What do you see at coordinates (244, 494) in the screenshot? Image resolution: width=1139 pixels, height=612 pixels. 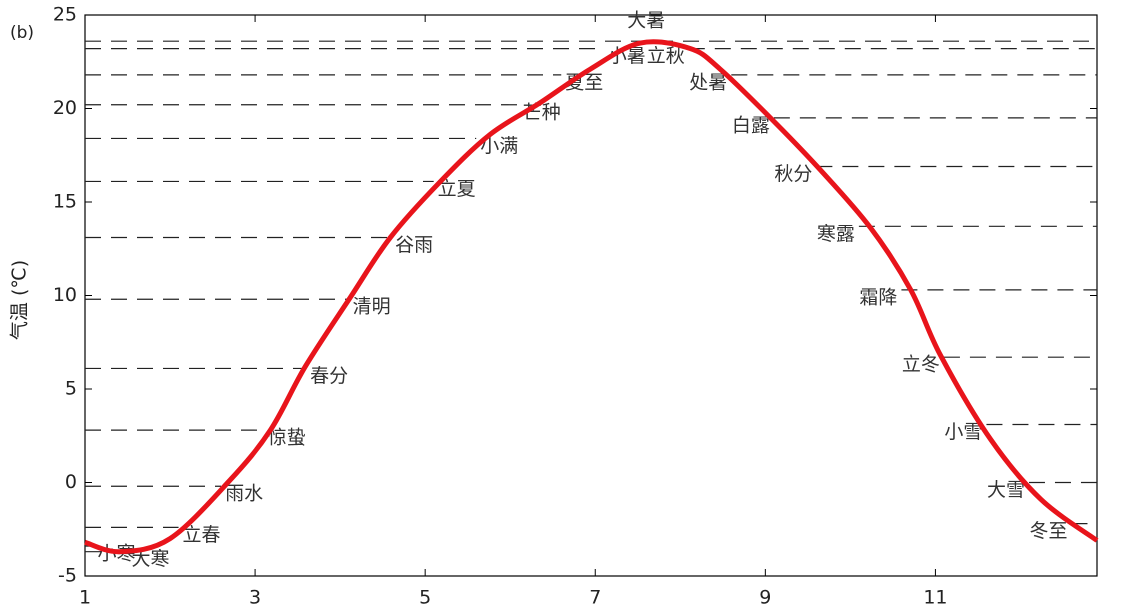 I see `term-label: 雨水` at bounding box center [244, 494].